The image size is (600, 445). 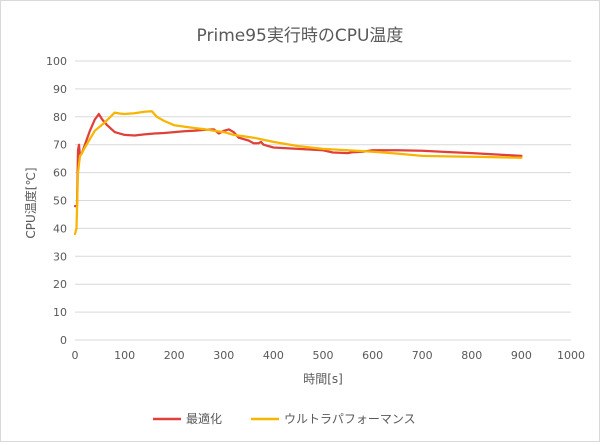 What do you see at coordinates (60, 312) in the screenshot?
I see `y-tick-label: 10` at bounding box center [60, 312].